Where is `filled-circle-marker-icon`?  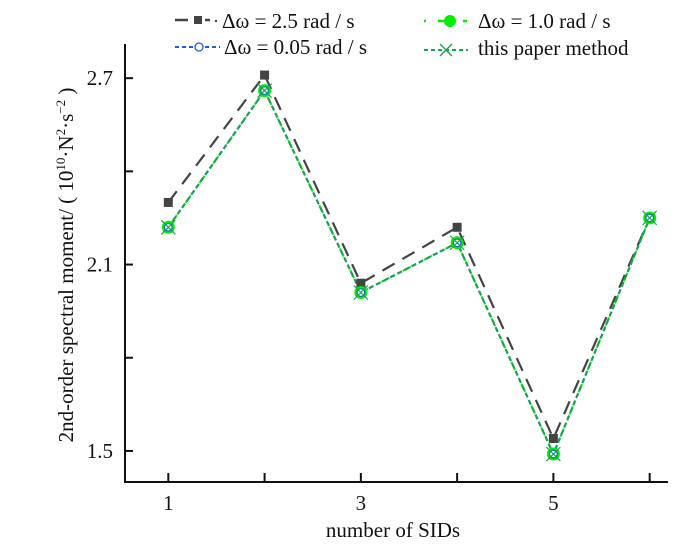 filled-circle-marker-icon is located at coordinates (450, 21).